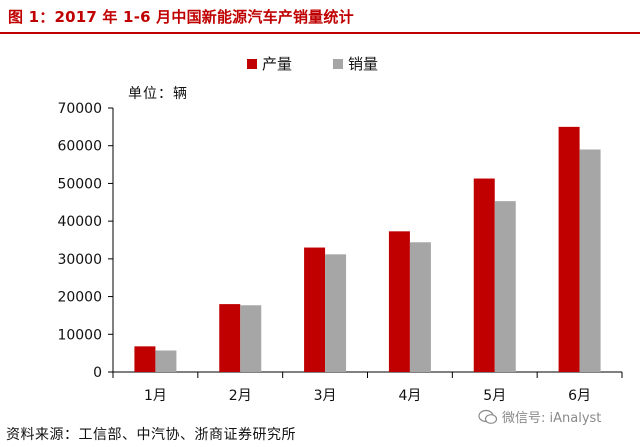 The width and height of the screenshot is (640, 447). What do you see at coordinates (488, 416) in the screenshot?
I see `wechat-icon` at bounding box center [488, 416].